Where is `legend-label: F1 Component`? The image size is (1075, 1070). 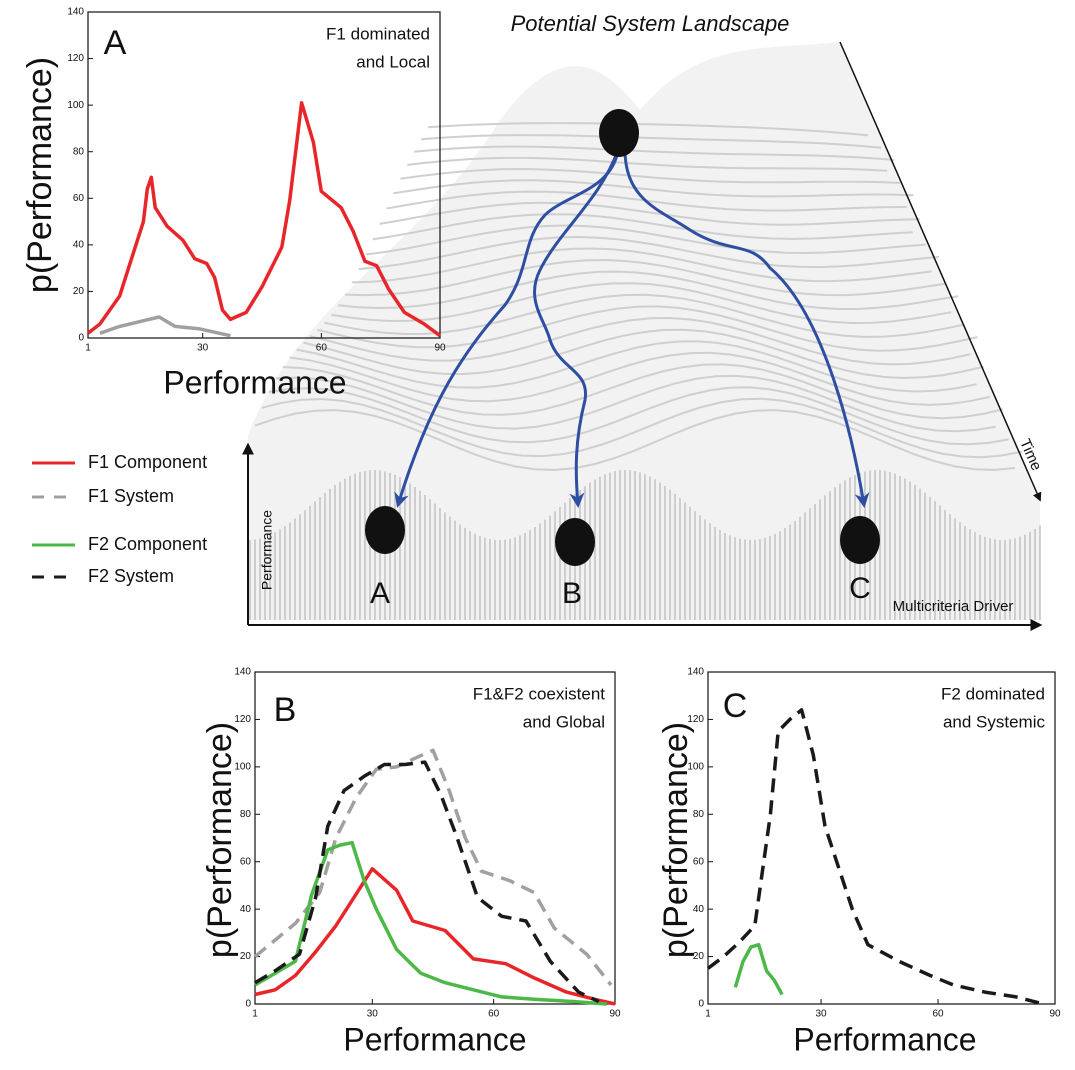
legend-label: F1 Component is located at coordinates (147, 462).